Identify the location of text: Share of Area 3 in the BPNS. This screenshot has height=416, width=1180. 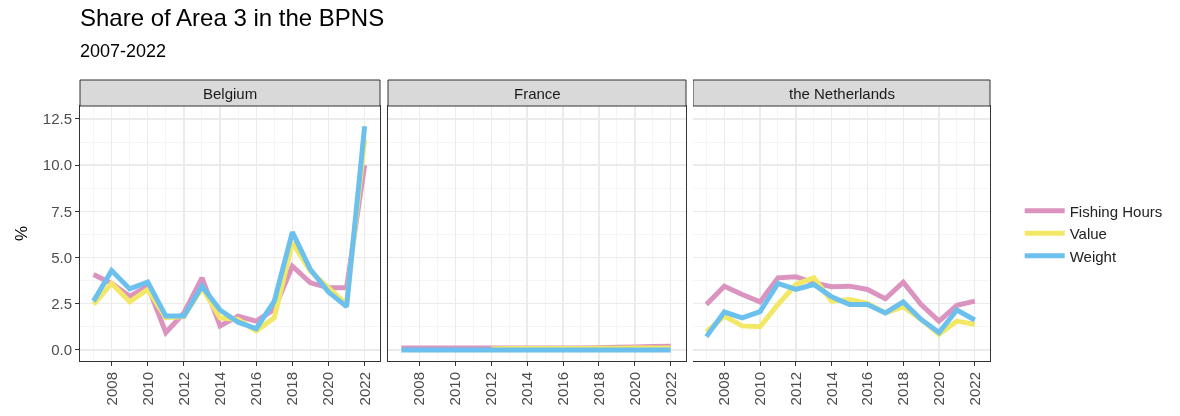
(232, 18).